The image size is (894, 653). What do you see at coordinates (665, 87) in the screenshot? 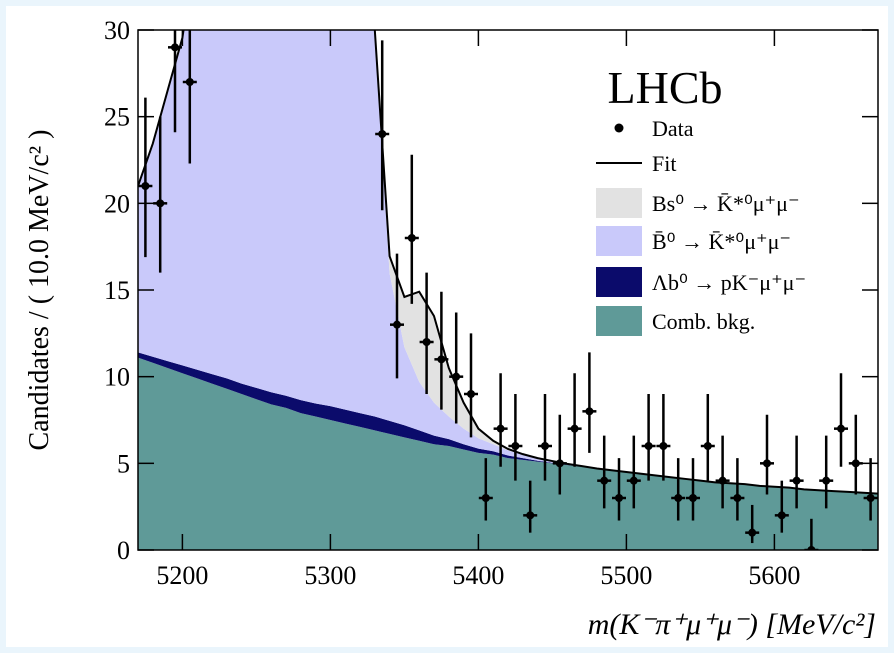
I see `annotation: LHCb` at bounding box center [665, 87].